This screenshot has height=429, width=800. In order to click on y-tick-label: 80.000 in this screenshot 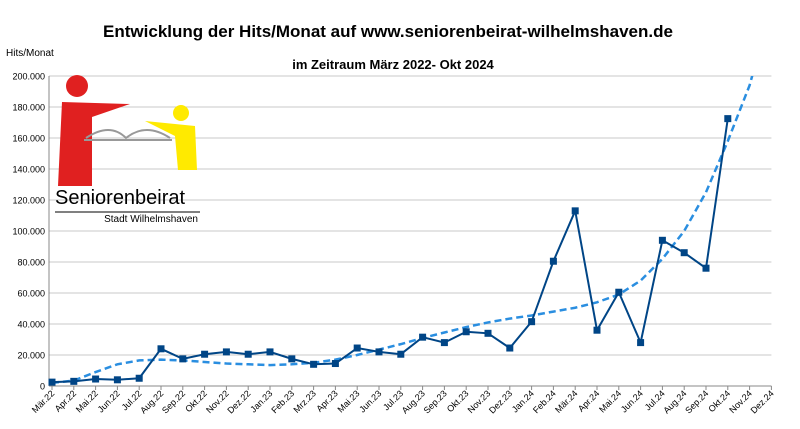, I will do `click(31, 263)`.